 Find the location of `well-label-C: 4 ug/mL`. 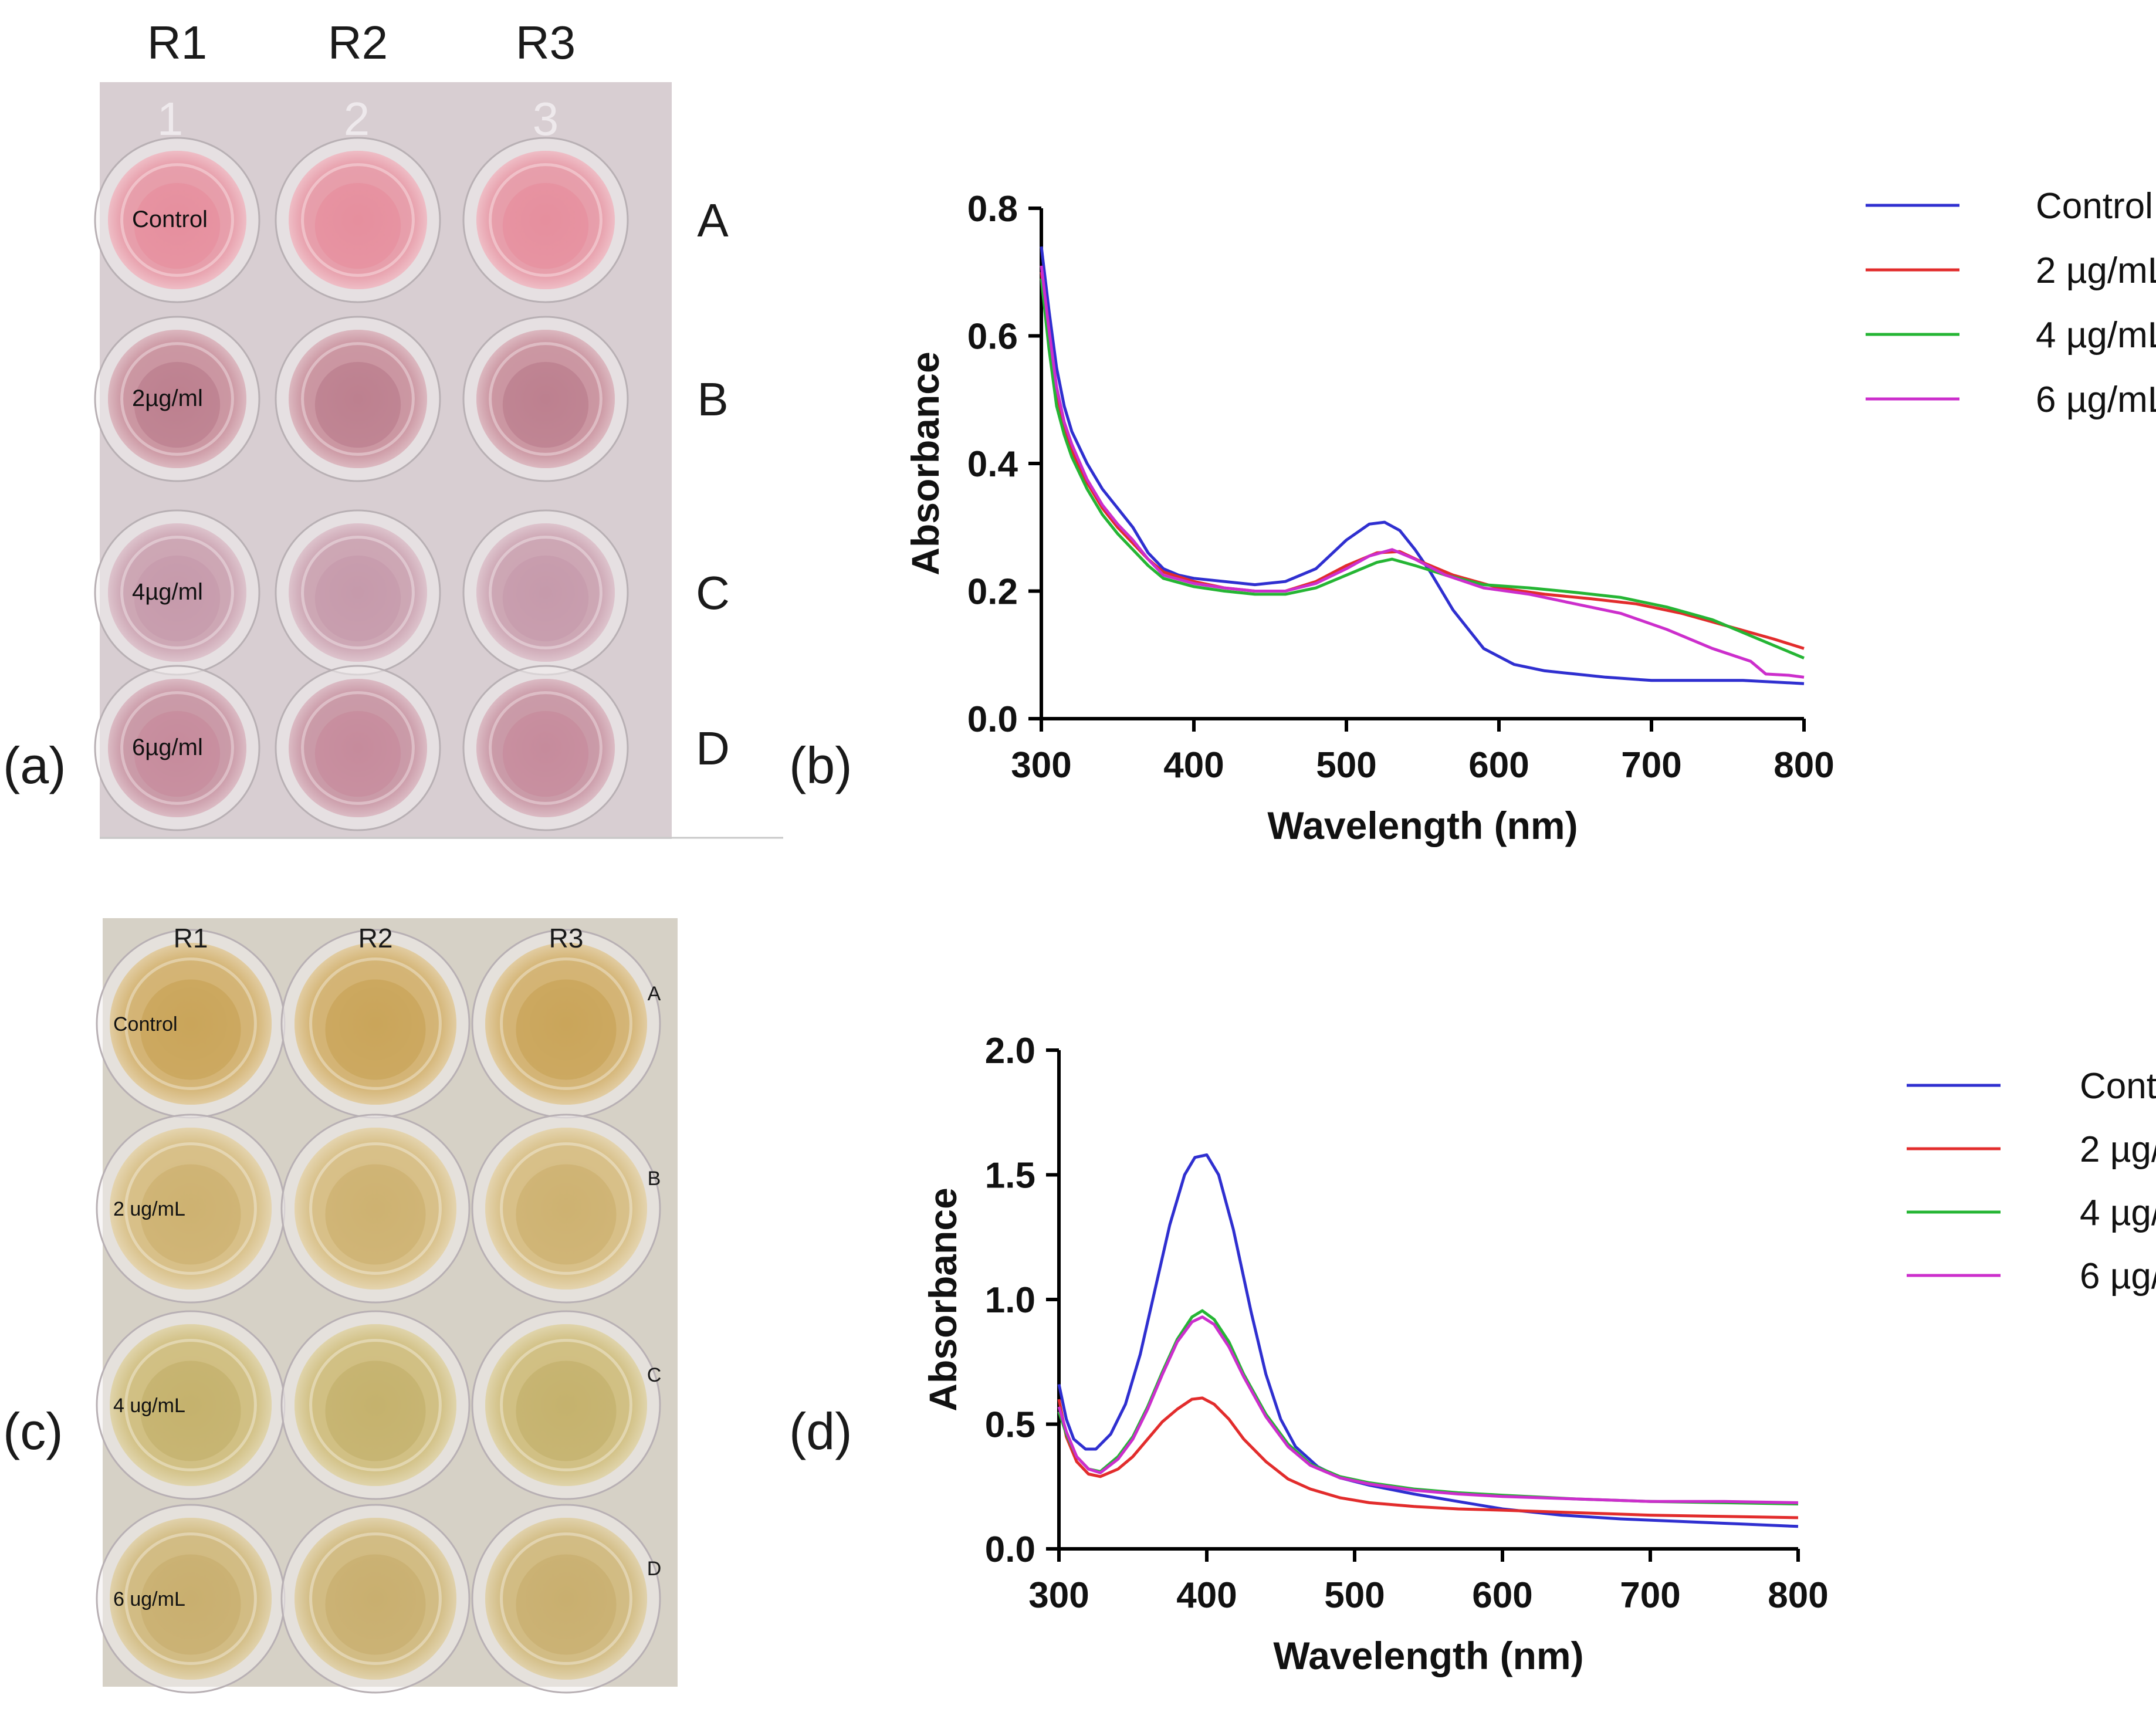

well-label-C: 4 ug/mL is located at coordinates (149, 1406).